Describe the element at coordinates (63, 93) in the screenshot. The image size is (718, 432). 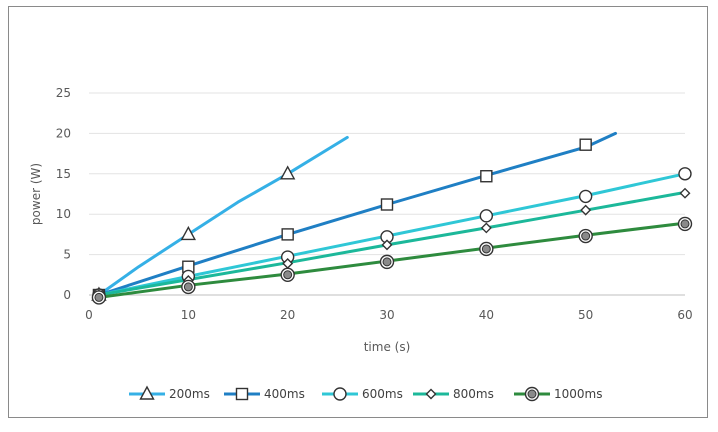
I see `y-tick-label: 25` at that location.